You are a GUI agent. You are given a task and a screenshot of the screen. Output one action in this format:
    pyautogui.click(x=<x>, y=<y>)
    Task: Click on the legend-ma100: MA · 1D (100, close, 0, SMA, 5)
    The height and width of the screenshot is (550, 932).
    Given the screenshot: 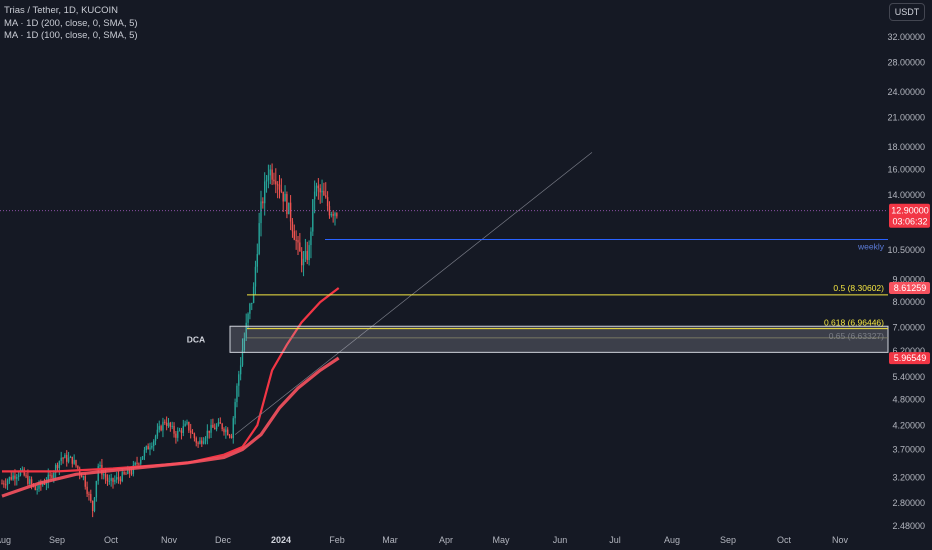 What is the action you would take?
    pyautogui.click(x=71, y=35)
    